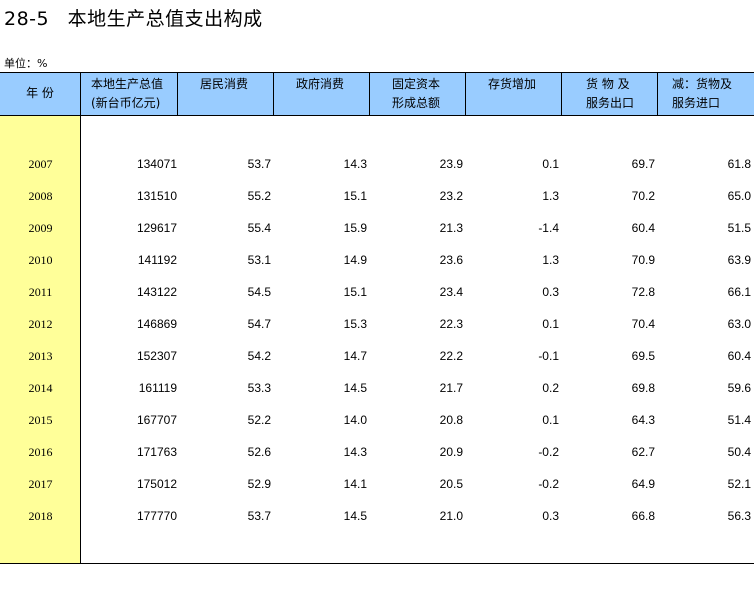 This screenshot has width=754, height=597. I want to click on government-cell: 15.3, so click(355, 324).